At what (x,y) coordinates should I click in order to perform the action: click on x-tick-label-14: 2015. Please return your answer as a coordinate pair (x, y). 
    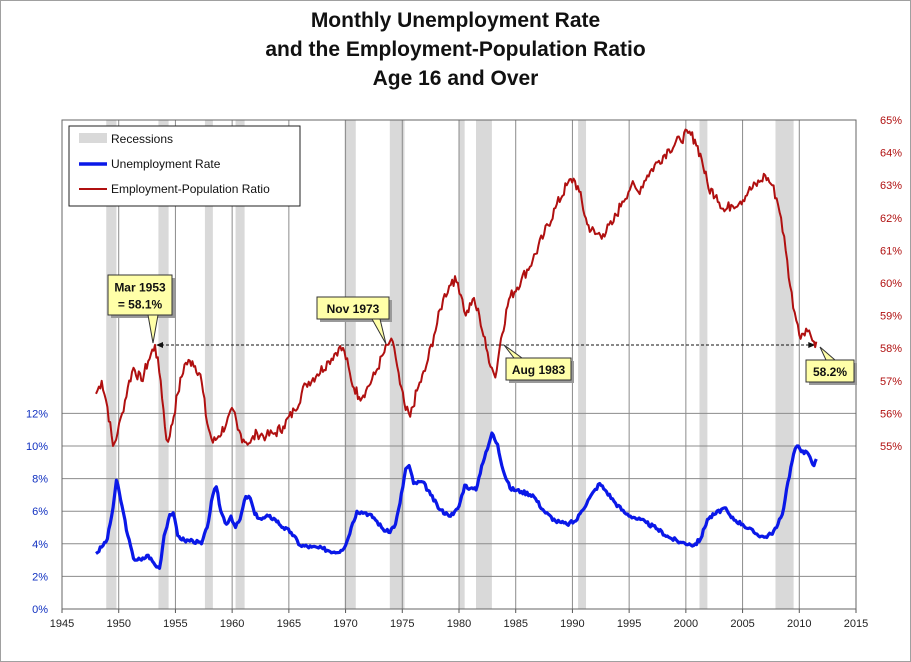
    Looking at the image, I should click on (856, 624).